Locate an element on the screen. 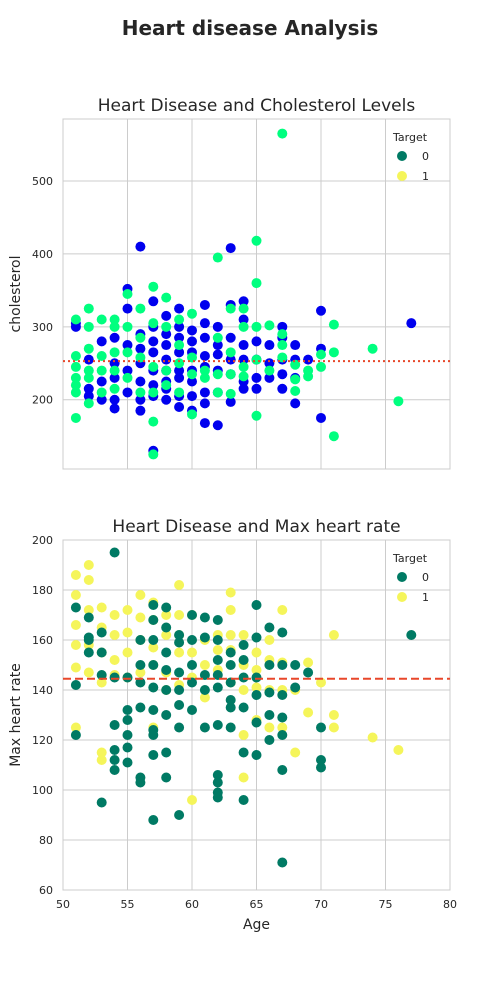 This screenshot has width=500, height=1000. legend-title: Target is located at coordinates (410, 558).